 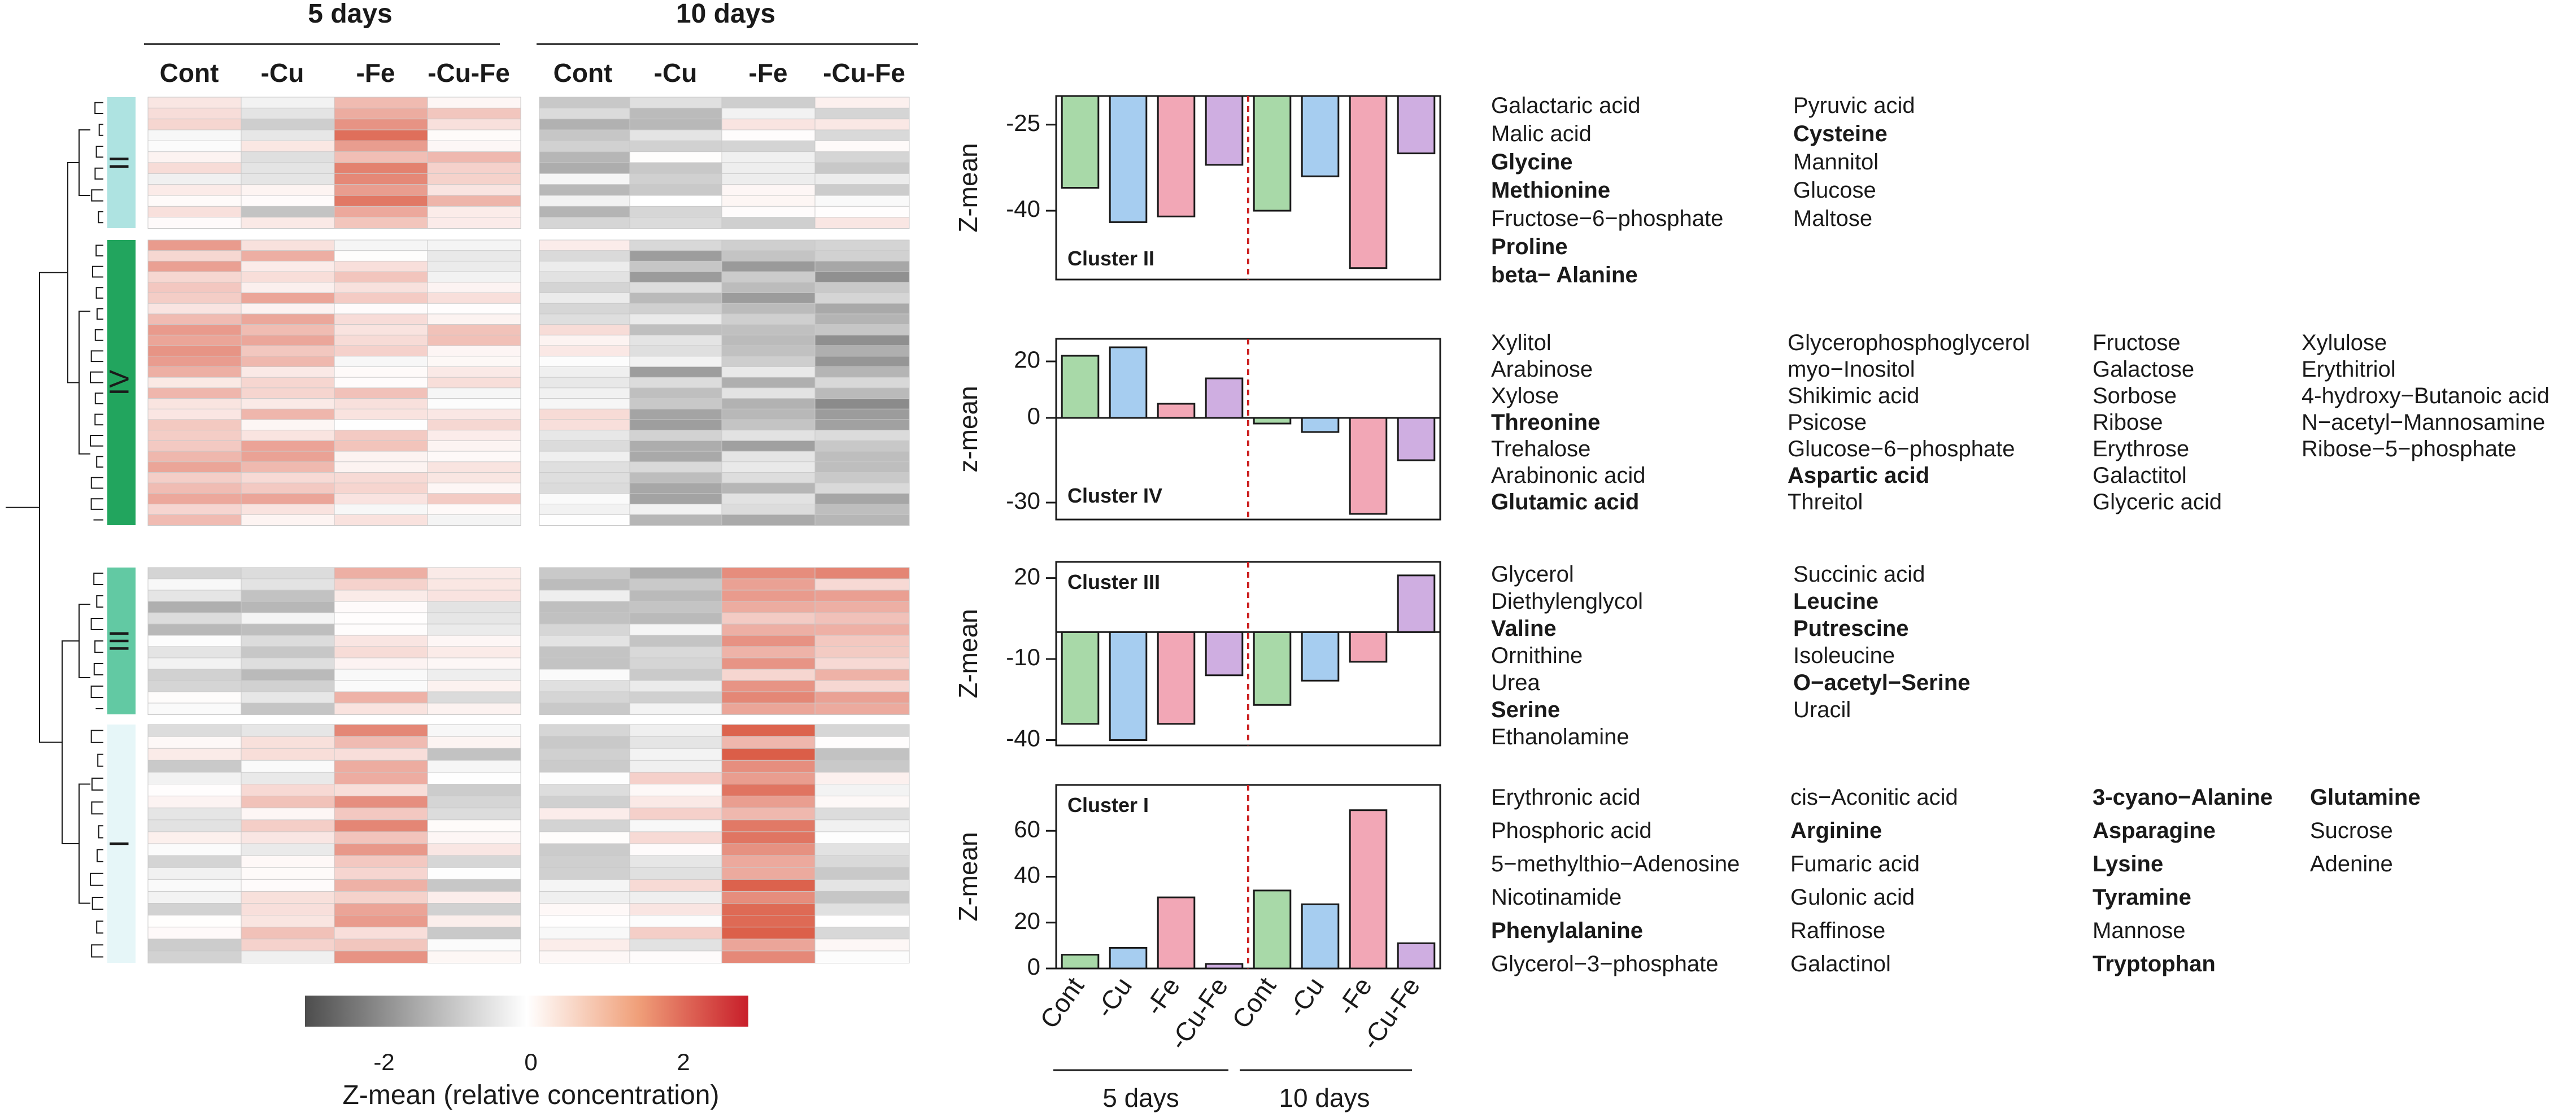 I want to click on metabolite-name: Nicotinamide, so click(x=1556, y=897).